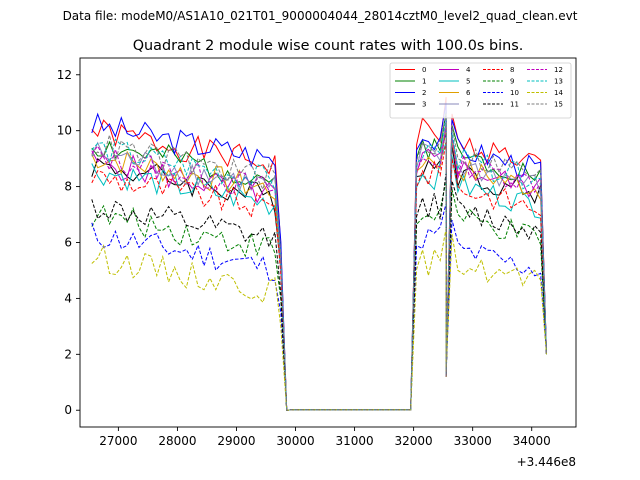 Image resolution: width=640 pixels, height=480 pixels. Describe the element at coordinates (68, 243) in the screenshot. I see `y-tick-label: 6` at that location.